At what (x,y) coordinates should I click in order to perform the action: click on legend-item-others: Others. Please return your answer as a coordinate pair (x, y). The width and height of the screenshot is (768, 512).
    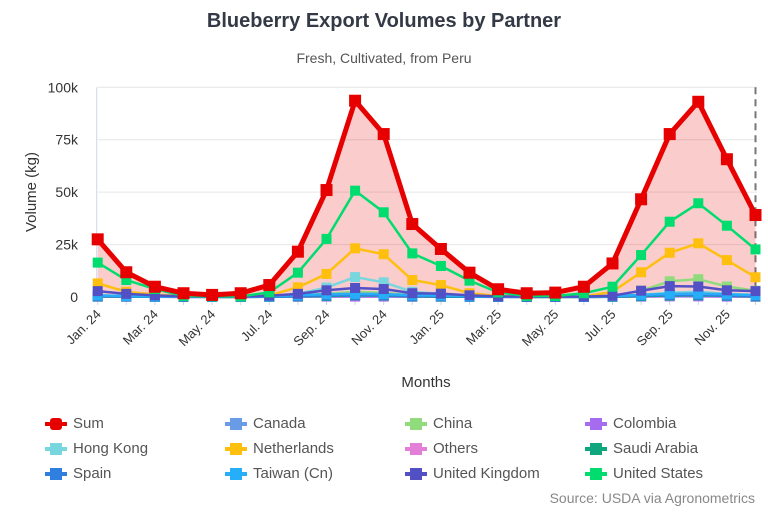
    Looking at the image, I should click on (495, 448).